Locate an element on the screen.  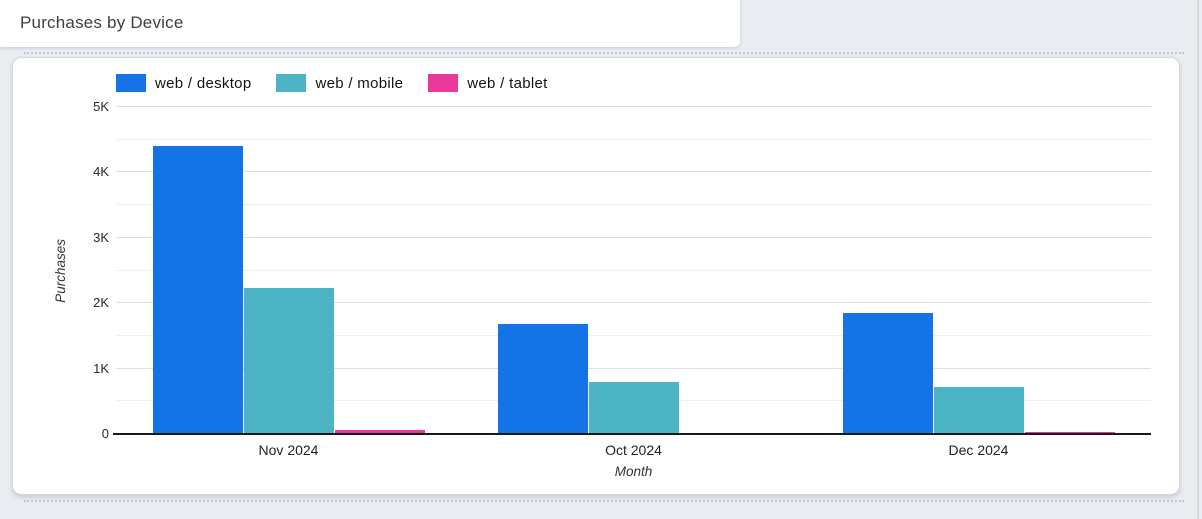
page-title: Purchases by Device is located at coordinates (102, 22).